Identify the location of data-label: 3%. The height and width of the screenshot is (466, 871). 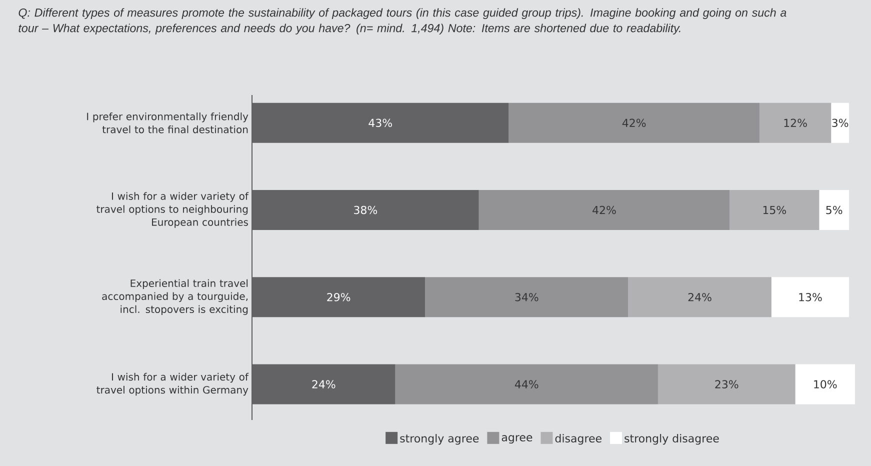
(840, 123).